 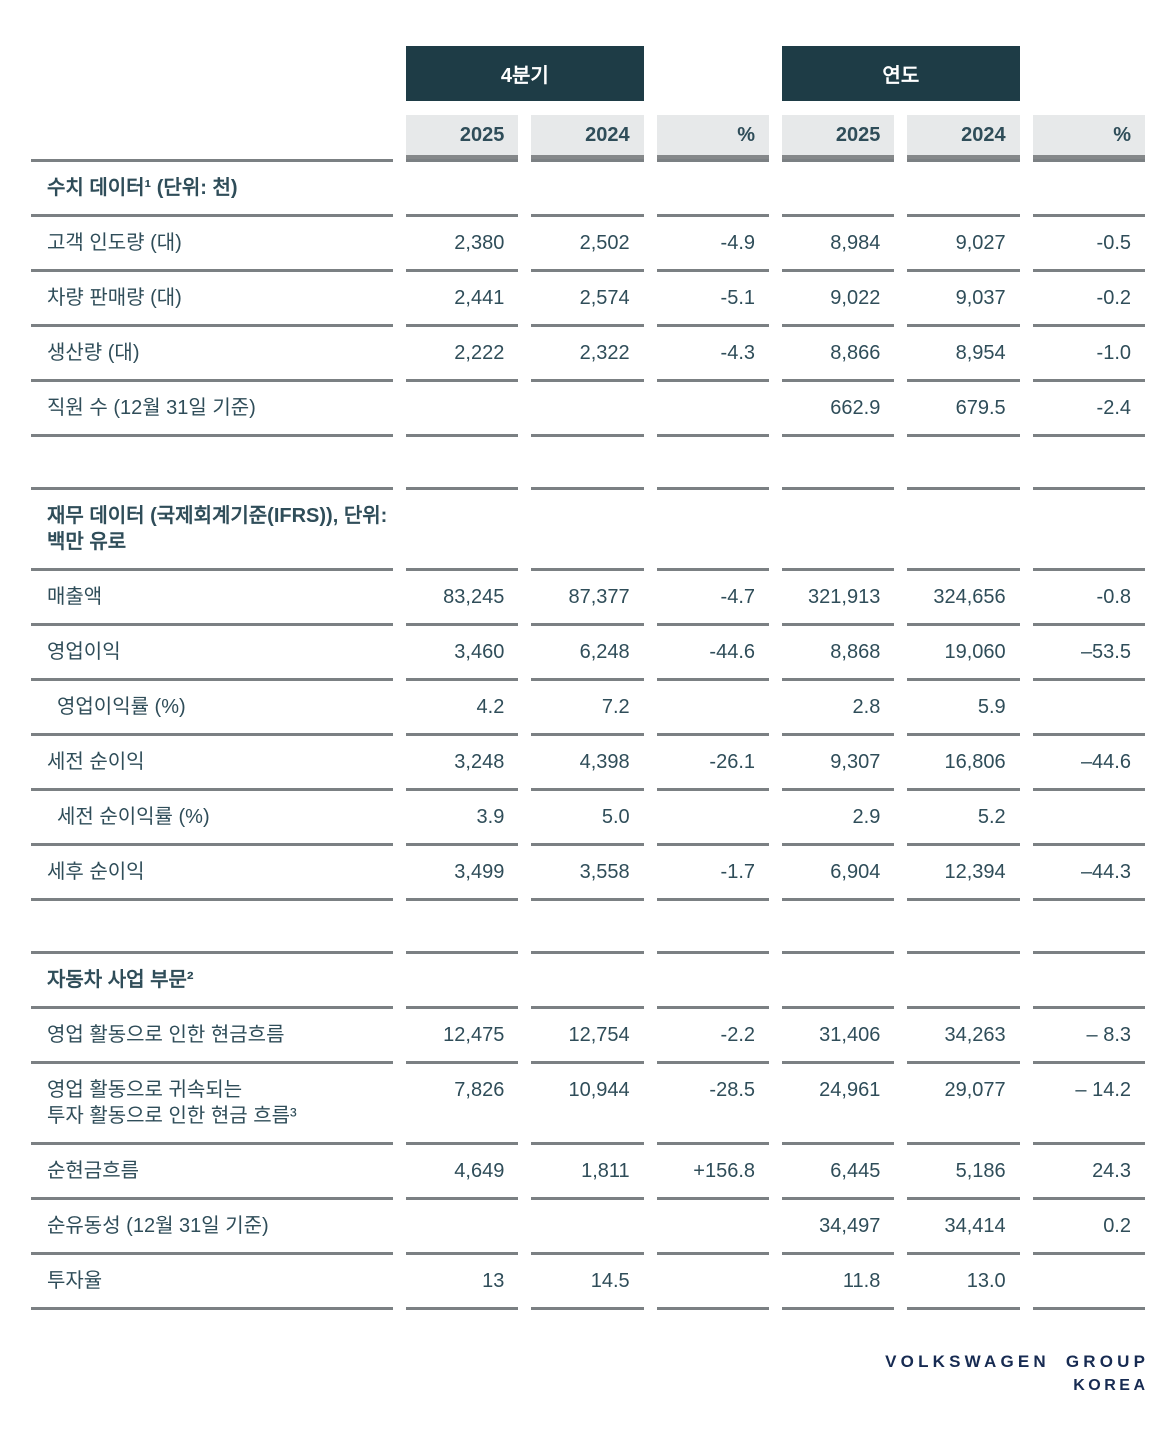 I want to click on section-header-row: 자동차 사업 부문², so click(x=588, y=978).